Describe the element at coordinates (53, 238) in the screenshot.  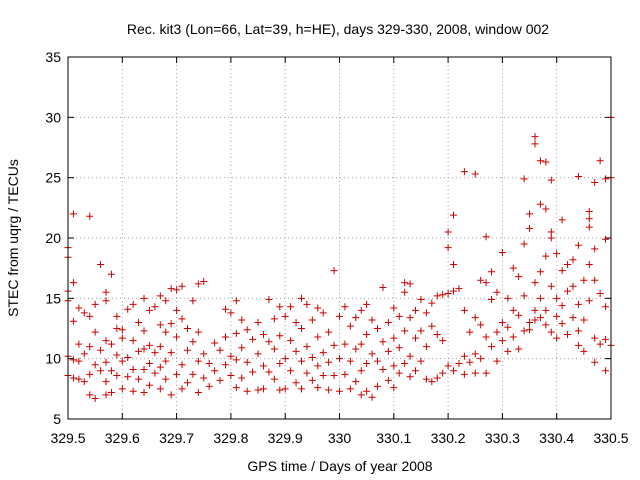
I see `y-tick-label: 20` at that location.